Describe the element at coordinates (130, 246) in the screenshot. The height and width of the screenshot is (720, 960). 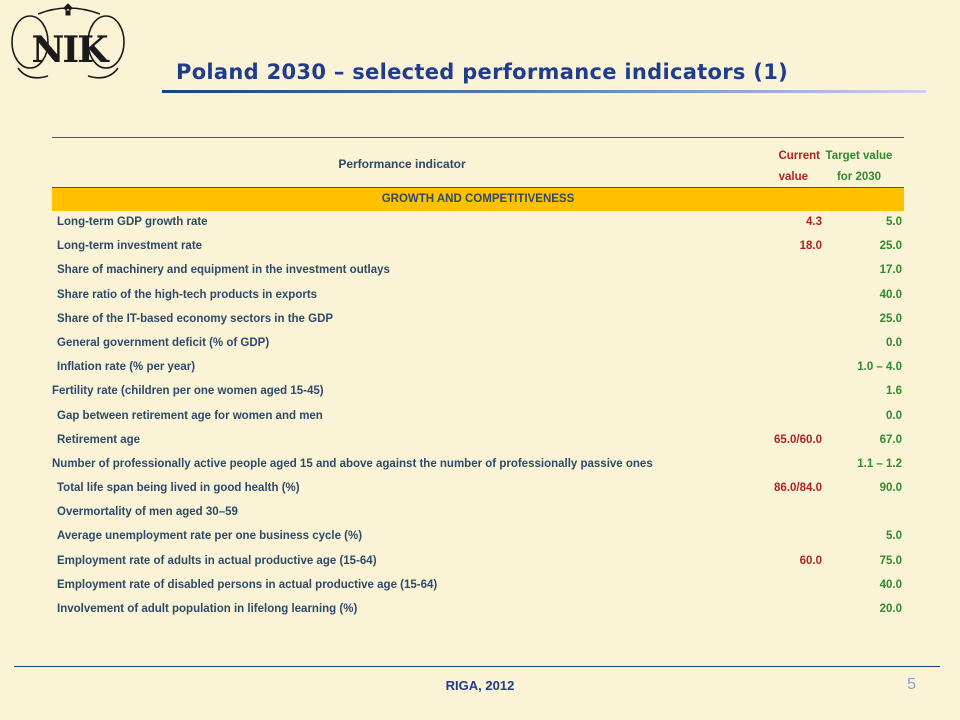
I see `indicator-label: Long-term investment rate` at that location.